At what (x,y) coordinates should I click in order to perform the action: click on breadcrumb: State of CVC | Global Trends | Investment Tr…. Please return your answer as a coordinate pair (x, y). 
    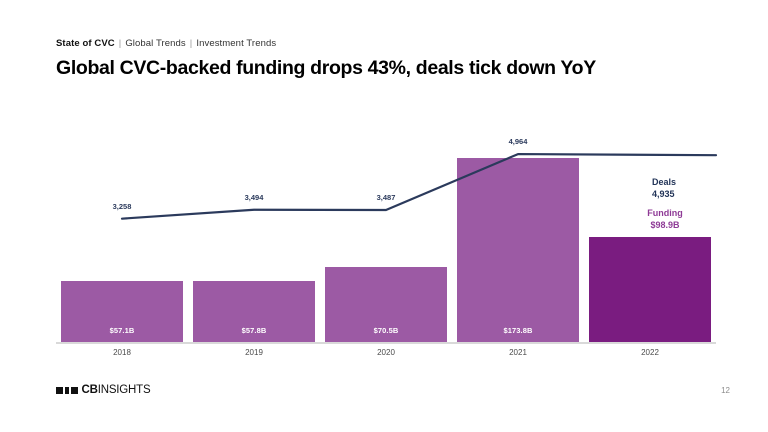
    Looking at the image, I should click on (166, 43).